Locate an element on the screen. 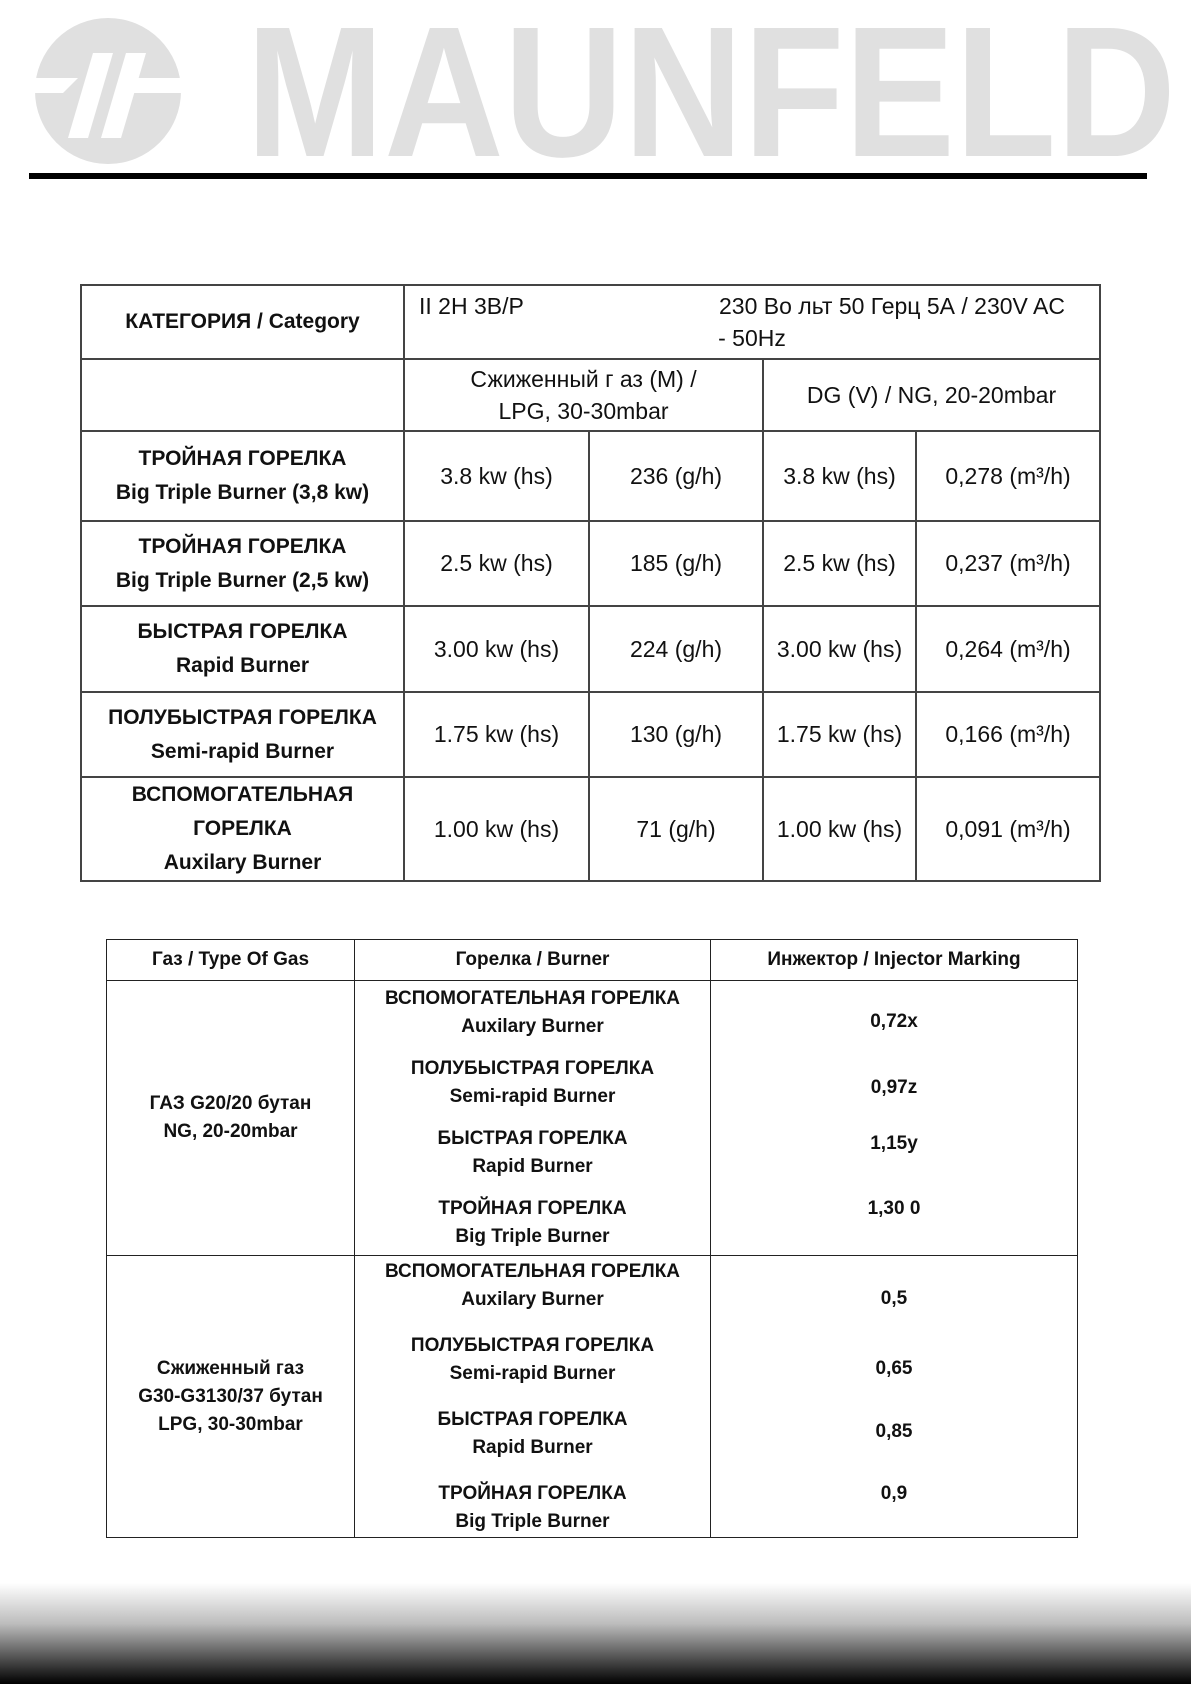 The height and width of the screenshot is (1684, 1191). lpg-flow: 236 (g/h) is located at coordinates (676, 476).